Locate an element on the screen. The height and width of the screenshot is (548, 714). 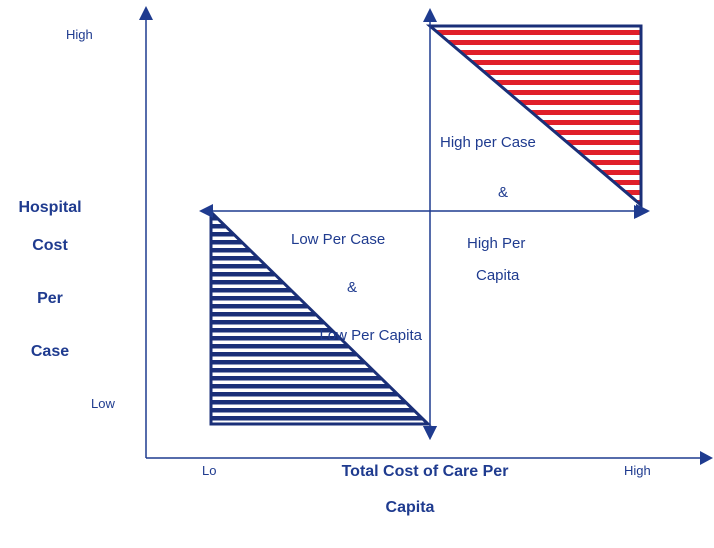
inner-horizontal-arrowhead-left is located at coordinates (206, 211).